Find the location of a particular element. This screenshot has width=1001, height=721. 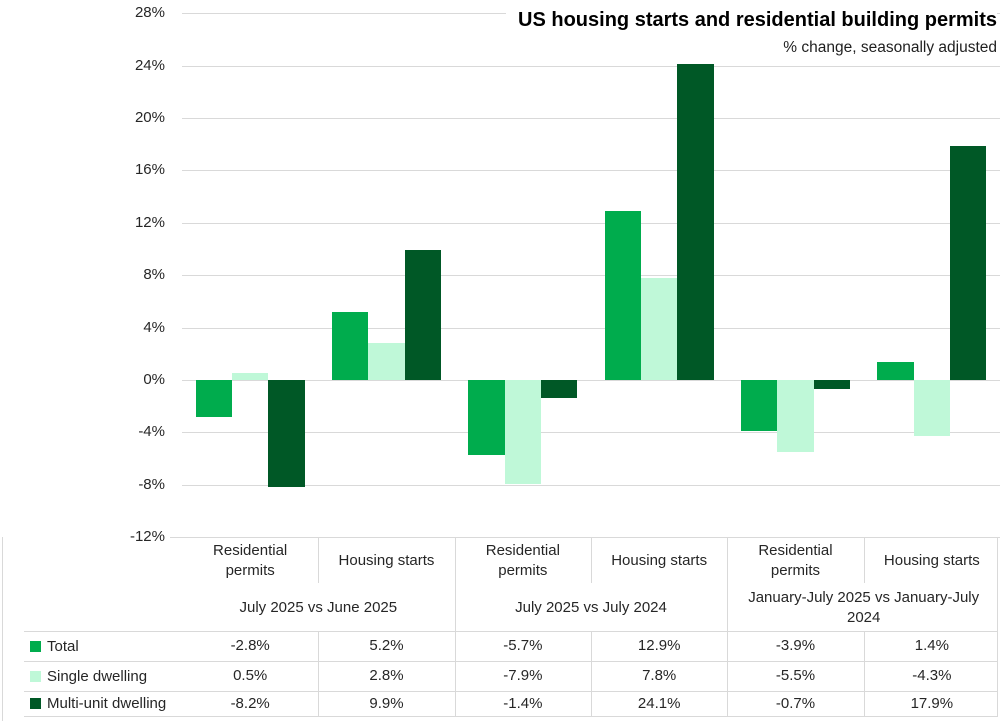

legend-label: Total is located at coordinates (63, 646).